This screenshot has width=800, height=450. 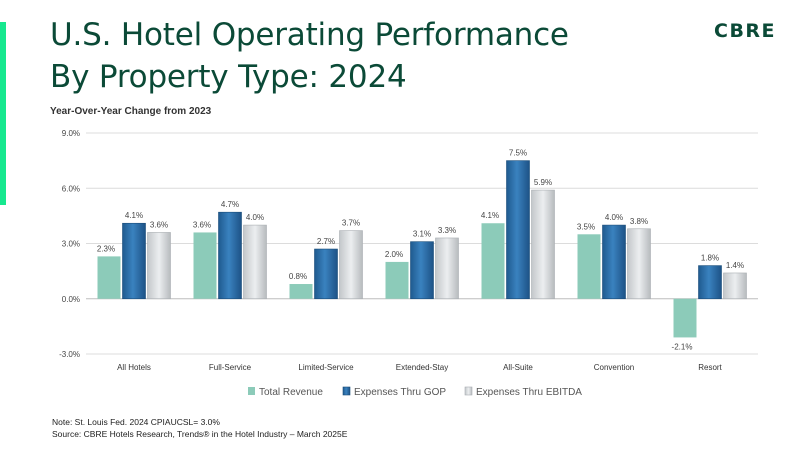 I want to click on data-label: 4.7%, so click(x=230, y=204).